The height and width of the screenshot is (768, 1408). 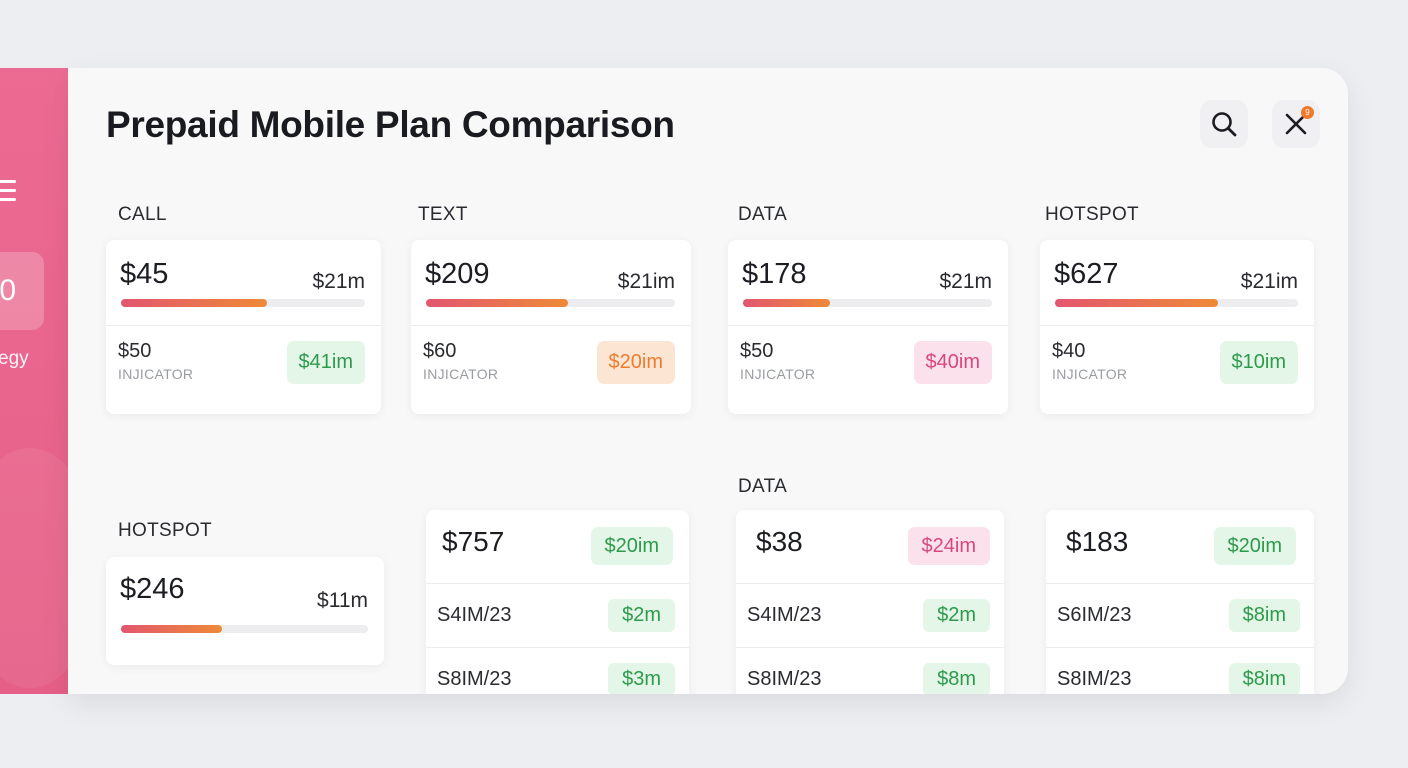 I want to click on plan-list-price: $38, so click(x=779, y=541).